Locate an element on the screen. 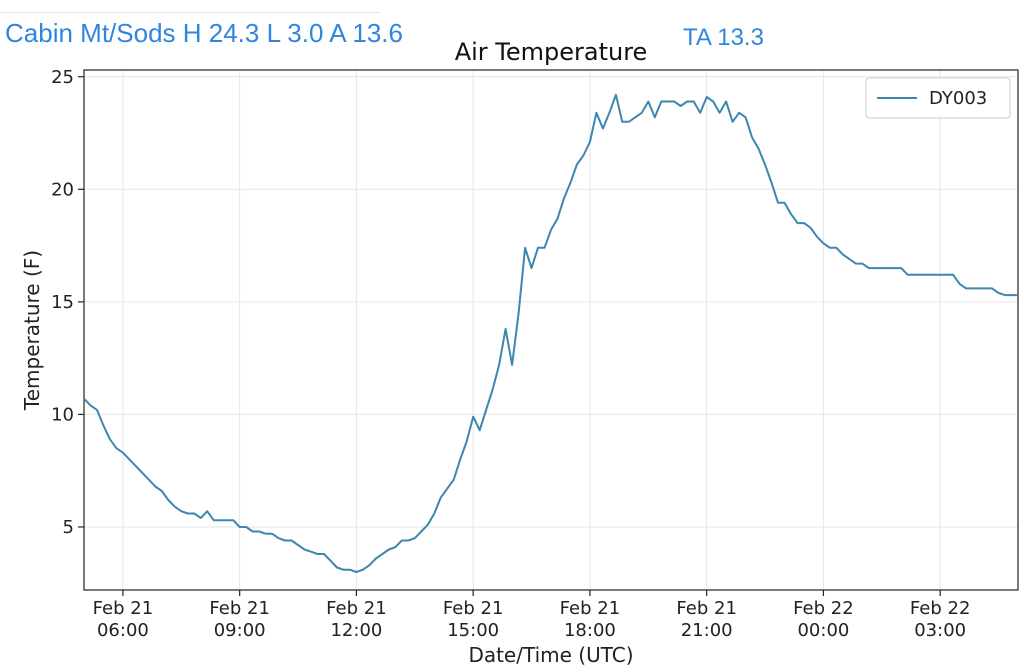 Image resolution: width=1024 pixels, height=672 pixels. x-tick-time-label: 03:00 is located at coordinates (940, 630).